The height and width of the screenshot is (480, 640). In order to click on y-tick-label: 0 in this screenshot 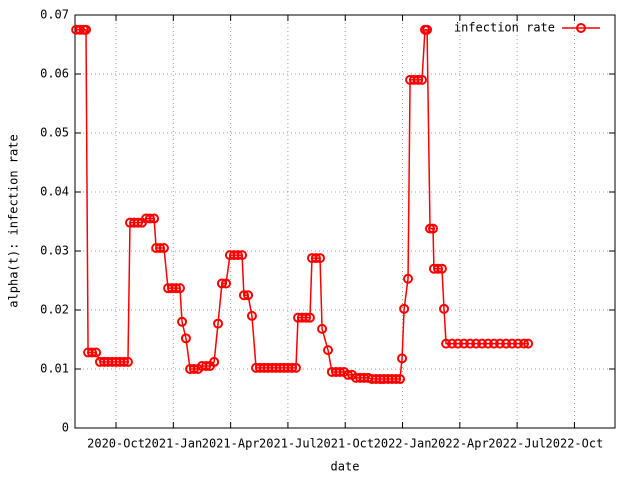, I will do `click(65, 428)`.